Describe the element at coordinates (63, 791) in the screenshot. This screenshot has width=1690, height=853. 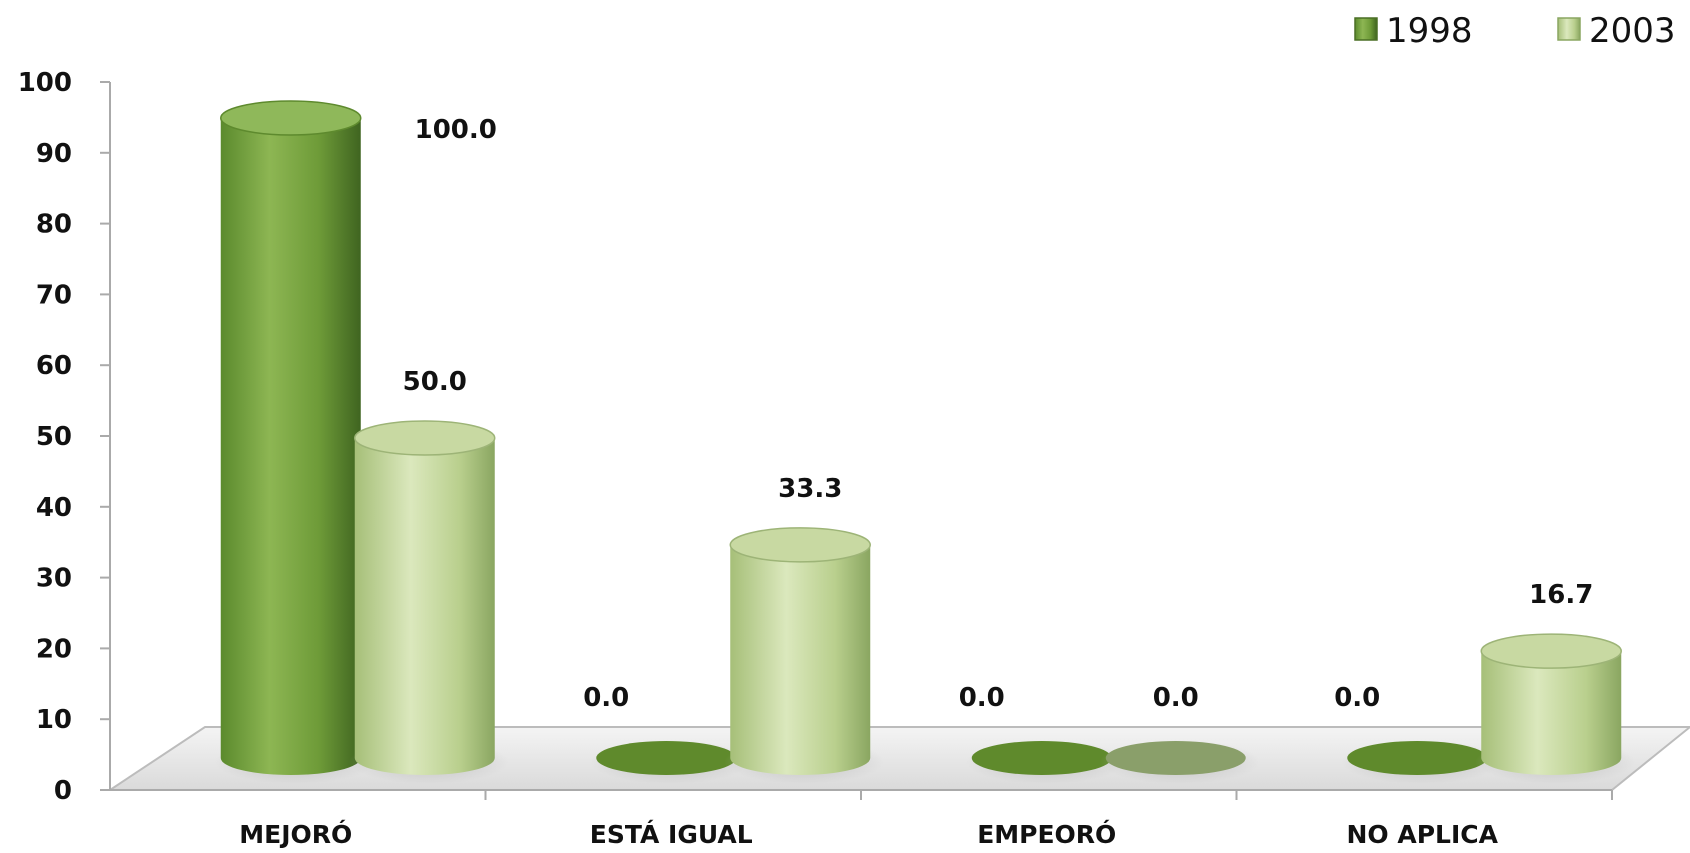
I see `y-tick-label: 0` at that location.